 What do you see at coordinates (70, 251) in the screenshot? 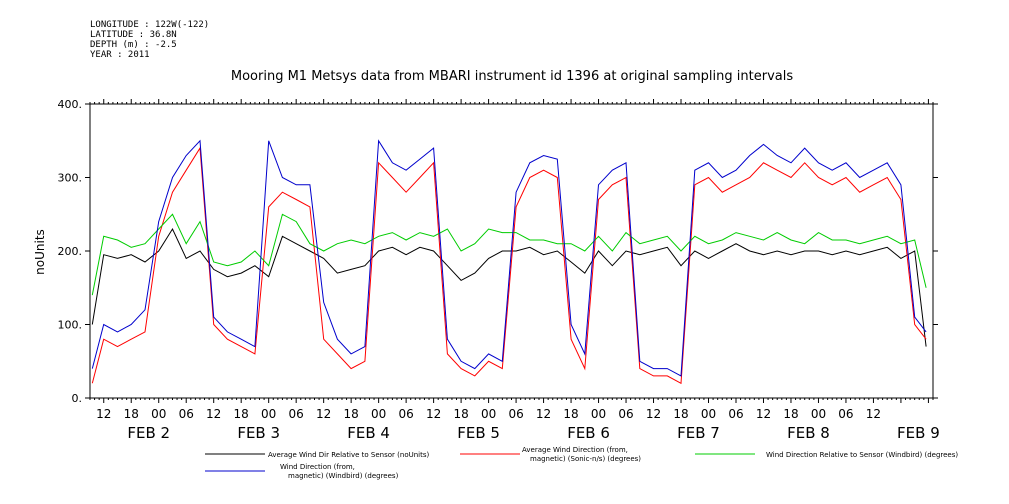
I see `y-tick-label: 200.` at bounding box center [70, 251].